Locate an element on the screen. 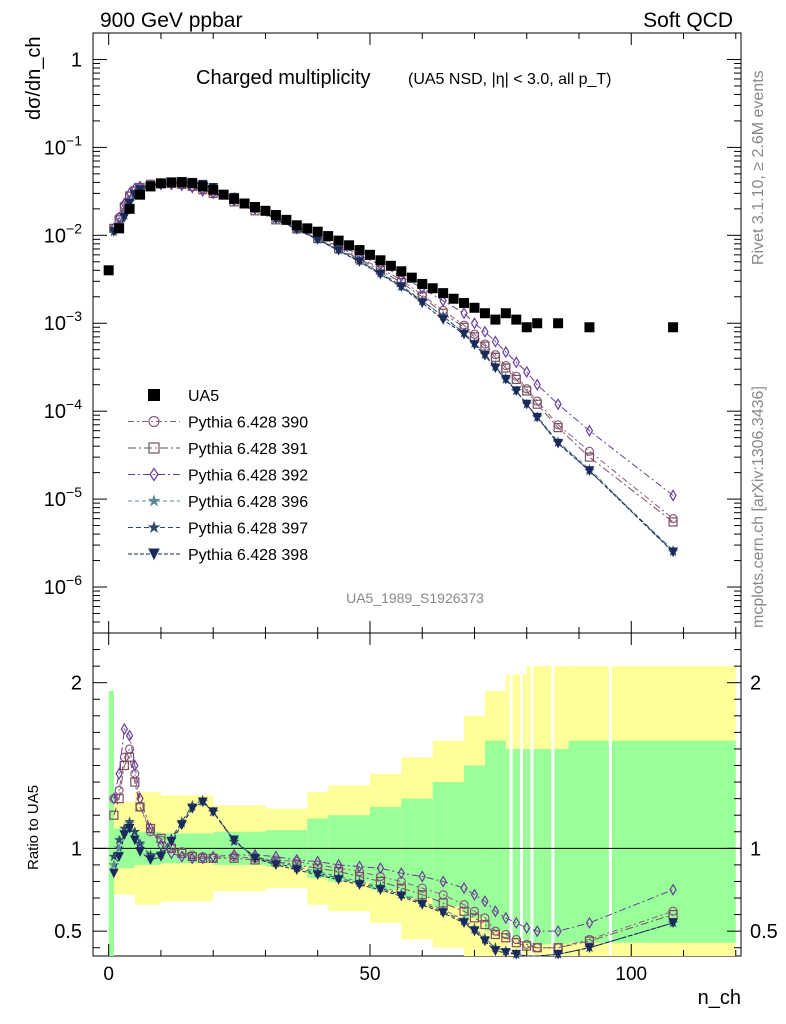 This screenshot has height=1024, width=786. y-tick-label-ratio-right: 2 is located at coordinates (755, 684).